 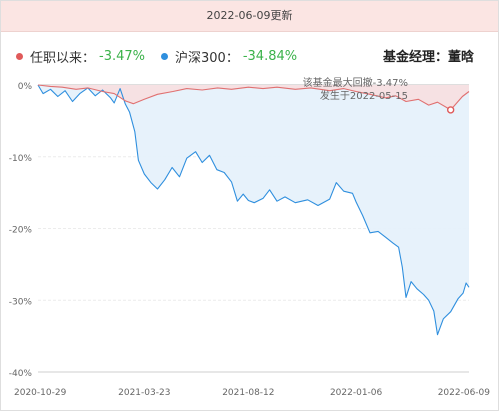 I want to click on legend-dot-tenure, so click(x=19, y=56).